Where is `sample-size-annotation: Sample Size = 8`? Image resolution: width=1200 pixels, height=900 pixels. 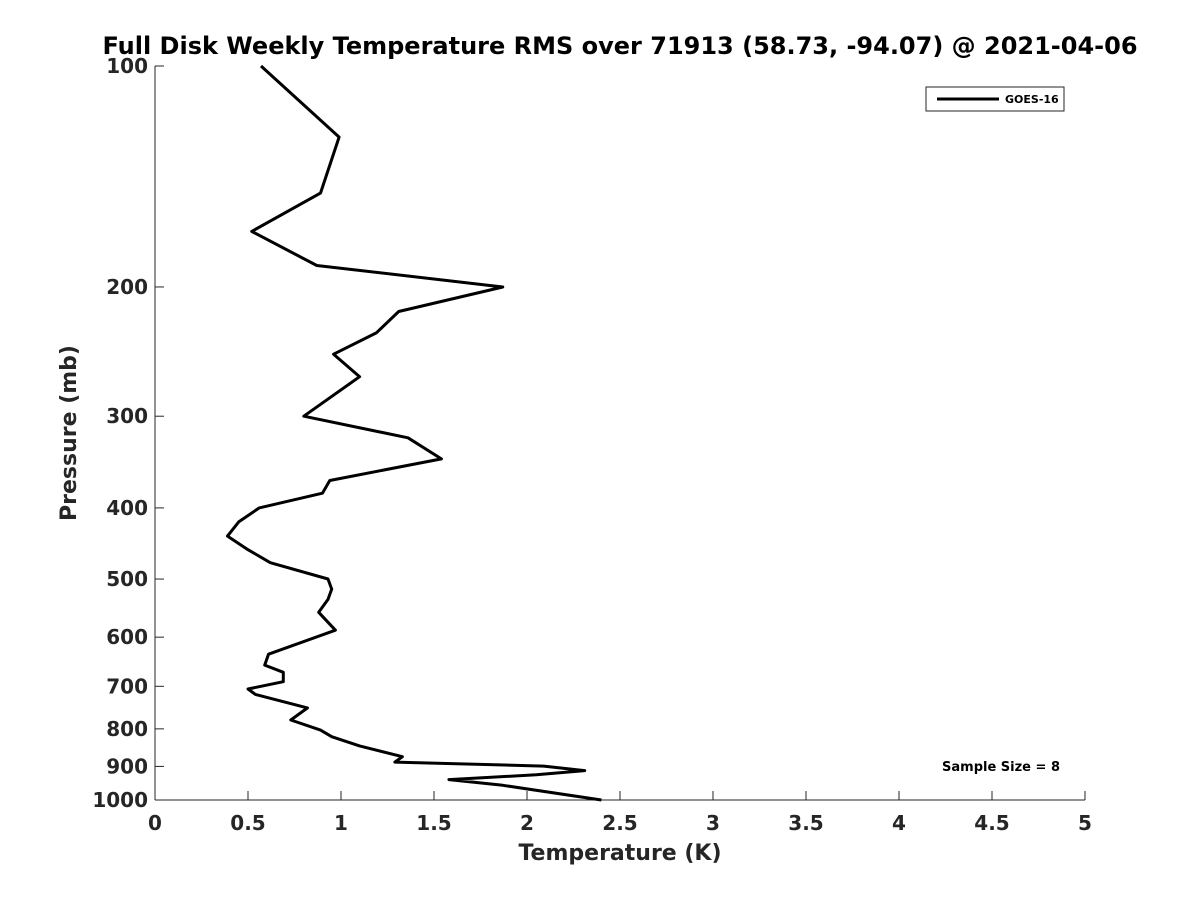
sample-size-annotation: Sample Size = 8 is located at coordinates (1001, 767).